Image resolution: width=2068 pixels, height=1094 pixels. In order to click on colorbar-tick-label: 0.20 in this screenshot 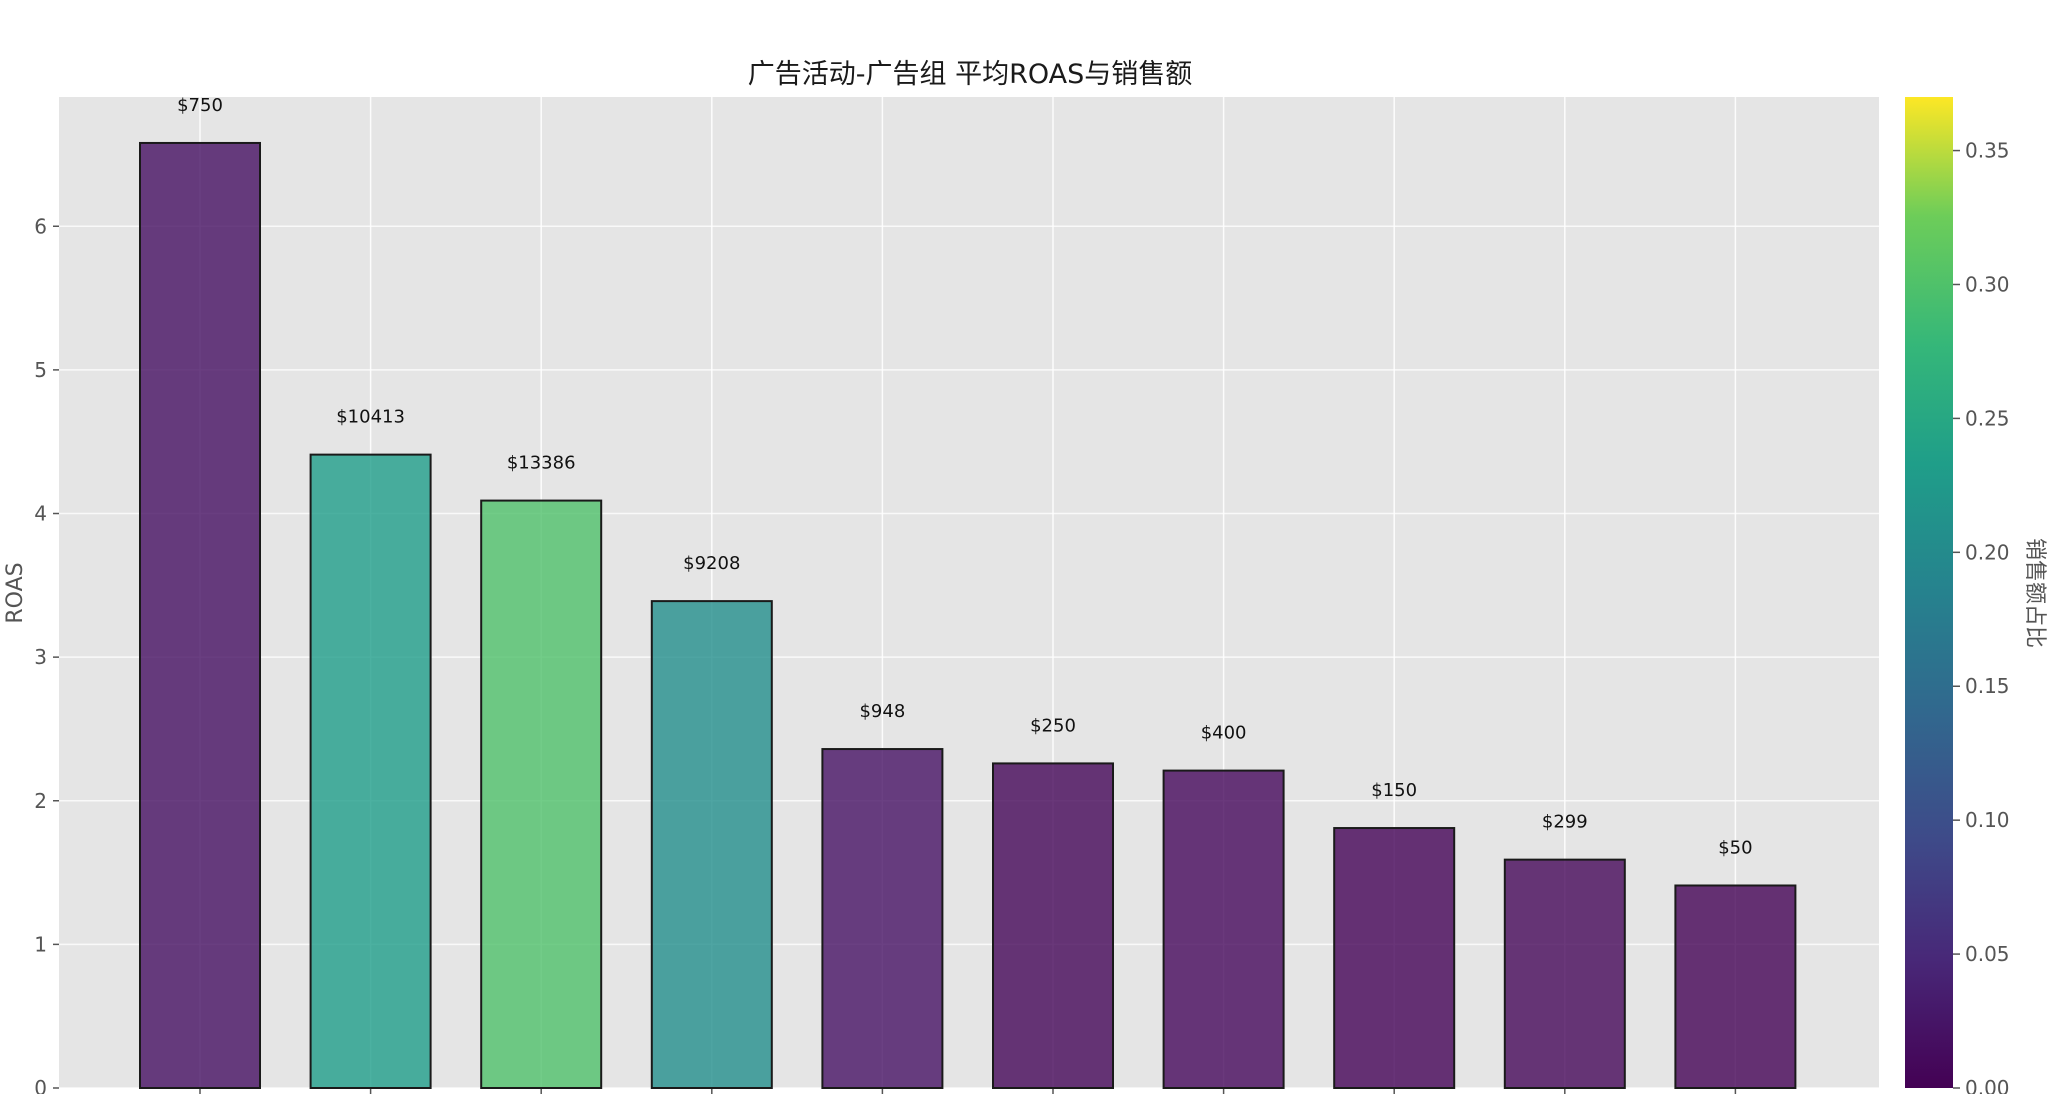, I will do `click(1987, 552)`.